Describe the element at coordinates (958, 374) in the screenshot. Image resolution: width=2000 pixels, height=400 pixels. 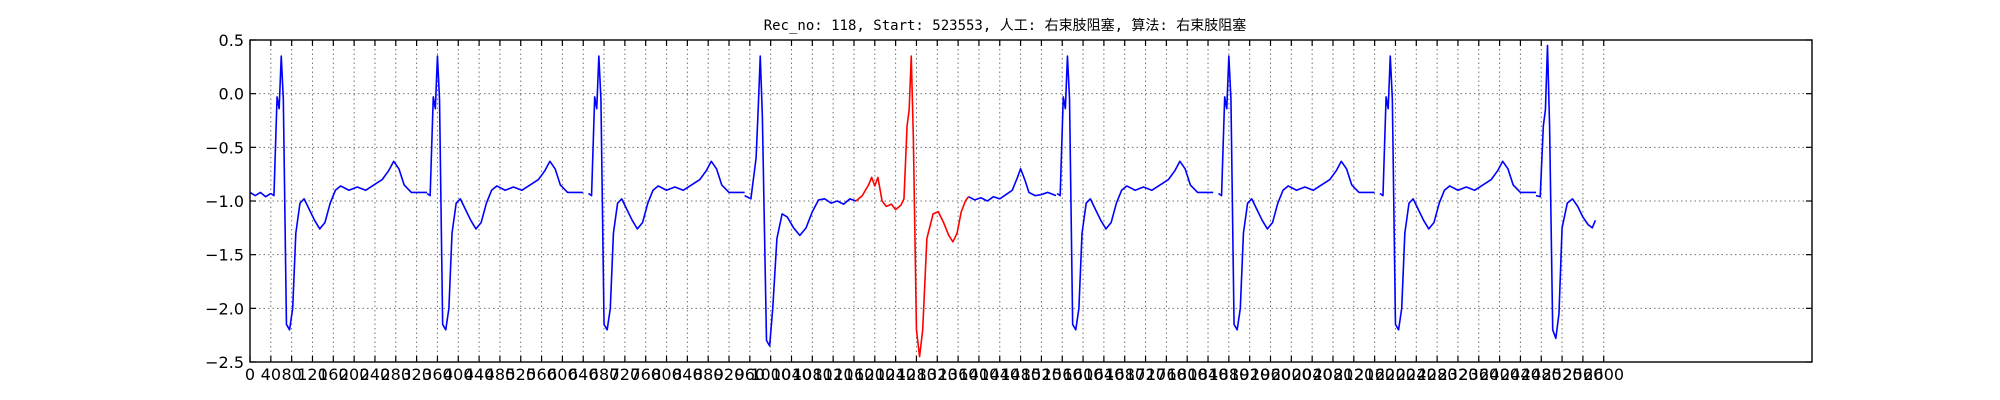
I see `x-tick-label: 1360` at that location.